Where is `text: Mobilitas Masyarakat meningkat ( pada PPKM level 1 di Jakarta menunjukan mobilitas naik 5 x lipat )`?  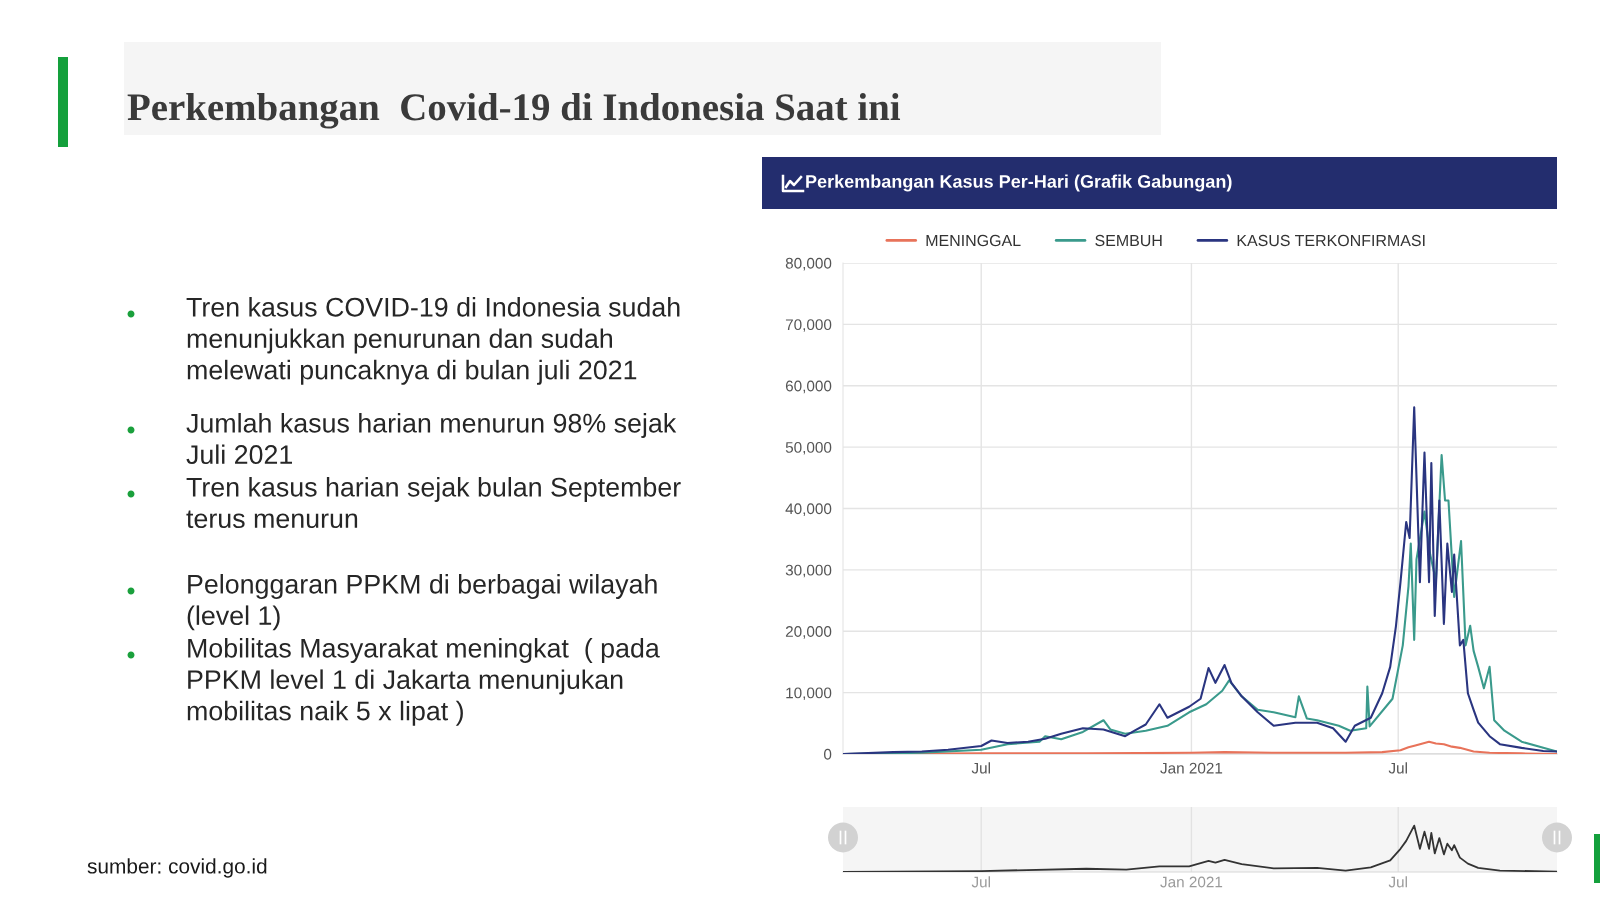
text: Mobilitas Masyarakat meningkat ( pada PPKM level 1 di Jakarta menunjukan mobilitas naik 5 x lipat ) is located at coordinates (423, 682).